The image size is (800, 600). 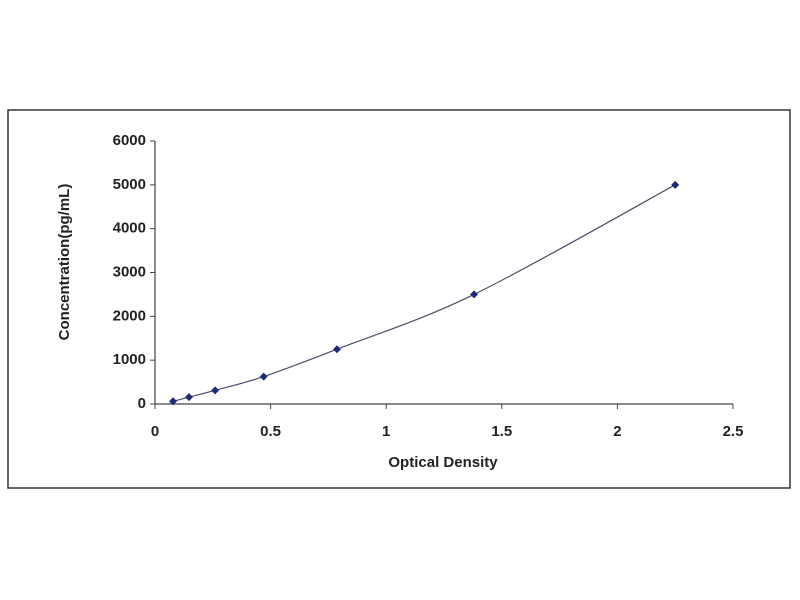 I want to click on y-tick-label: 5000, so click(x=129, y=184).